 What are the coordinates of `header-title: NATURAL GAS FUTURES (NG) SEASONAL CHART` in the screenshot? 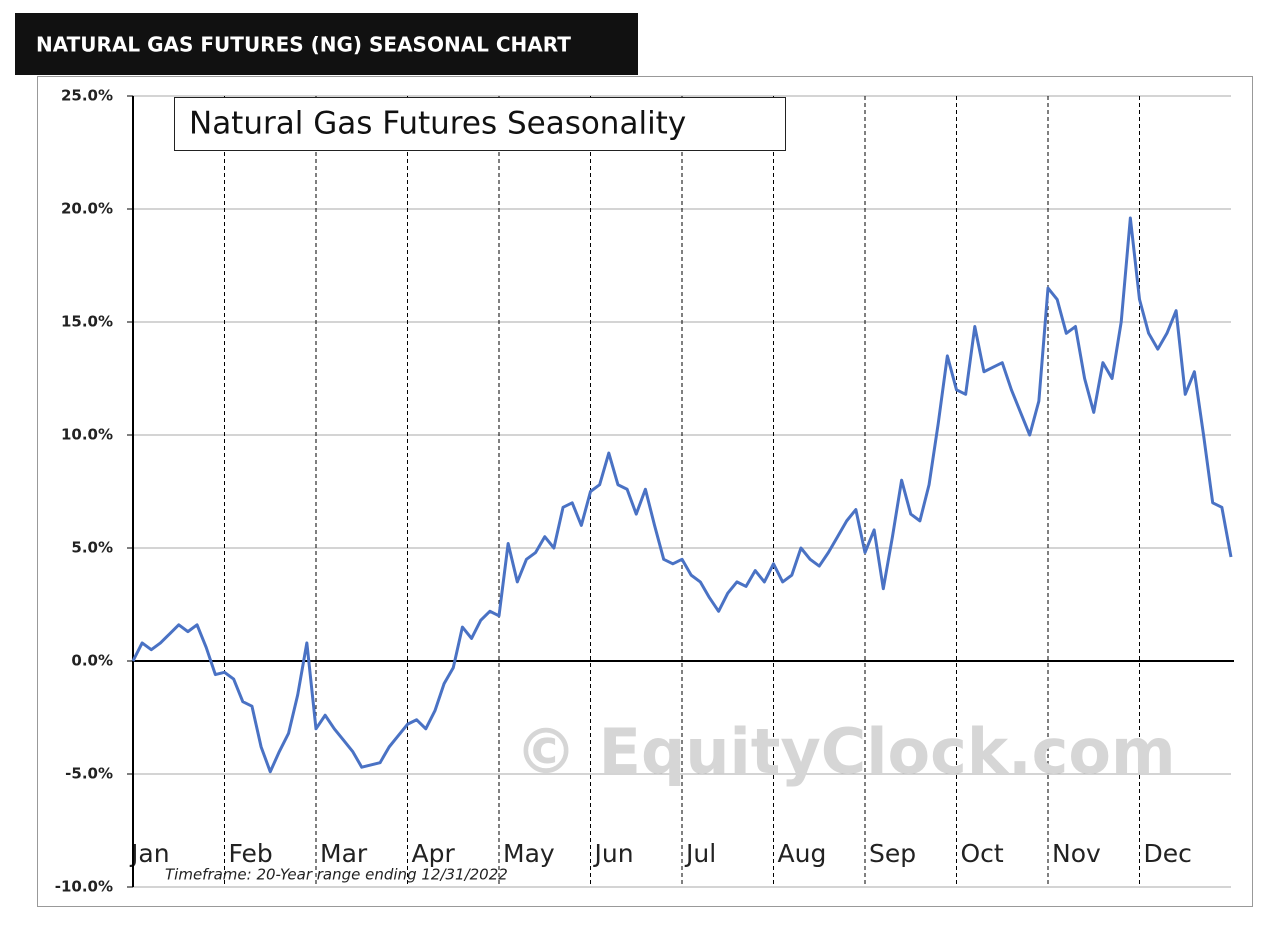 It's located at (303, 45).